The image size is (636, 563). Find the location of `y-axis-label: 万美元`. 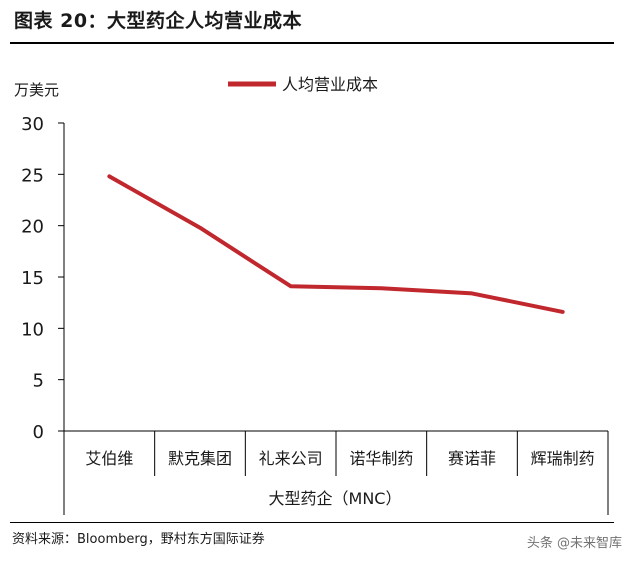

y-axis-label: 万美元 is located at coordinates (36, 90).